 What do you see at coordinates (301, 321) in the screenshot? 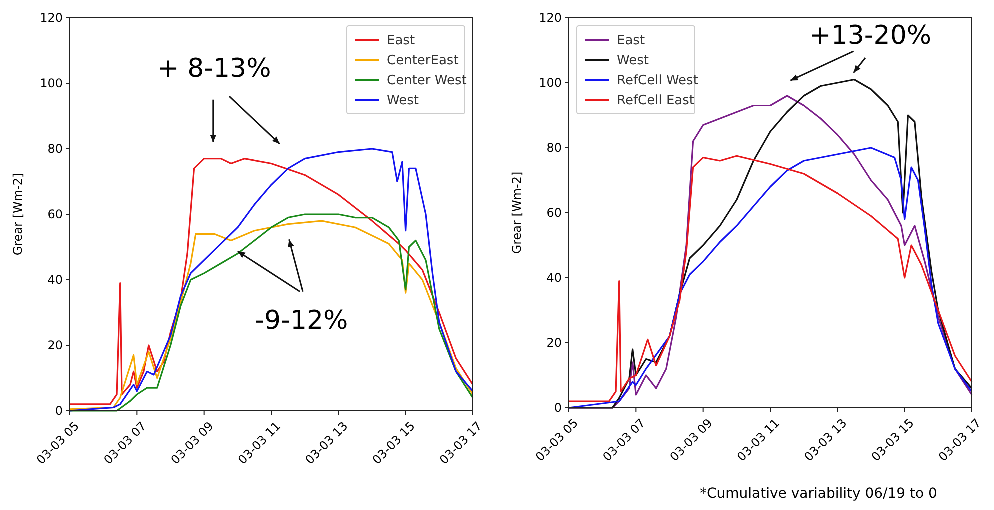
I see `annotation: -9-12%` at bounding box center [301, 321].